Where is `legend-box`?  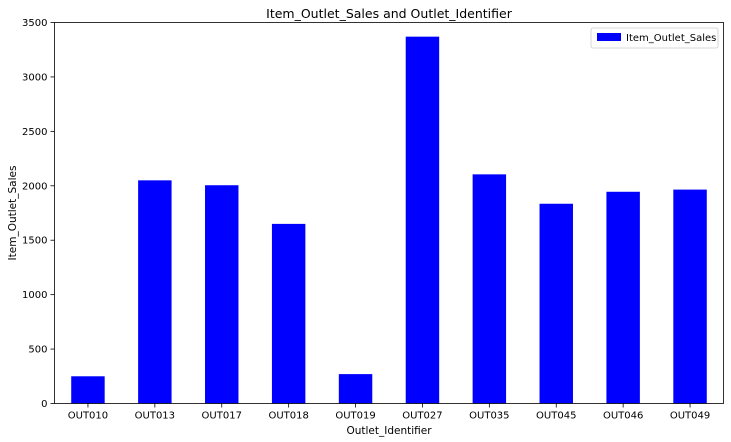
legend-box is located at coordinates (654, 38).